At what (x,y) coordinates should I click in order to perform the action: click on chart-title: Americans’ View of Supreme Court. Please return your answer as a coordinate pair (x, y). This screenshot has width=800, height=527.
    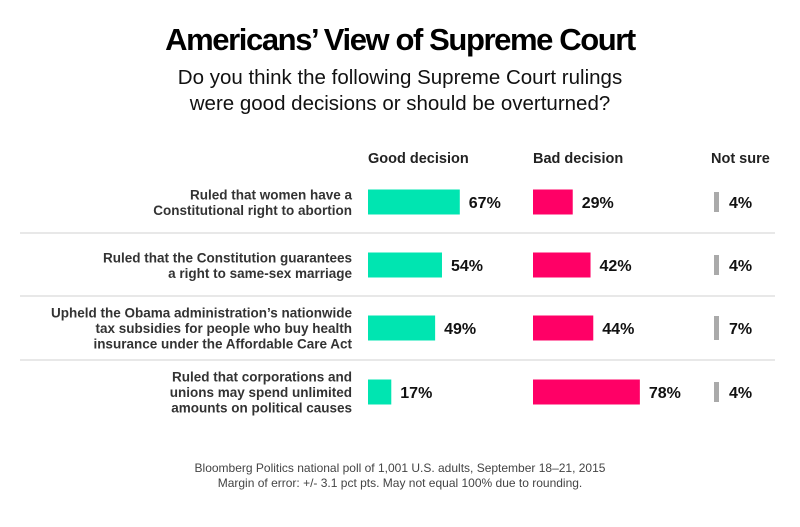
    Looking at the image, I should click on (400, 39).